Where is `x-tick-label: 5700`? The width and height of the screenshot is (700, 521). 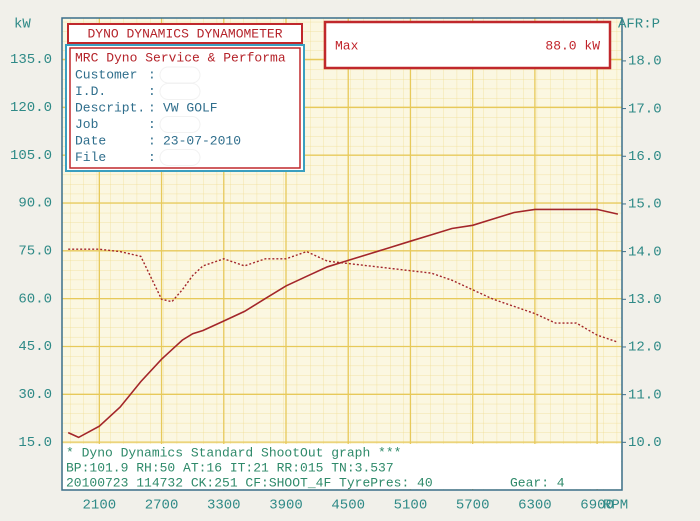 x-tick-label: 5700 is located at coordinates (473, 506).